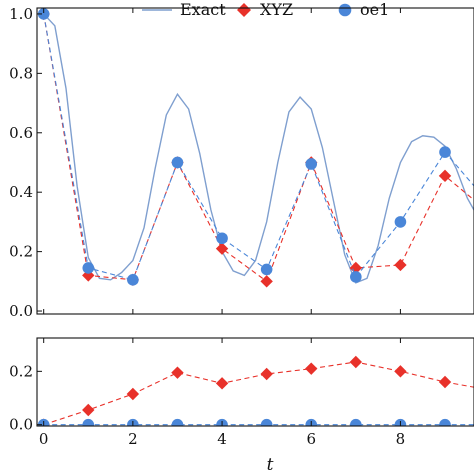 The width and height of the screenshot is (474, 474). Describe the element at coordinates (21, 192) in the screenshot. I see `top-ytick-label-2: 0.4` at that location.